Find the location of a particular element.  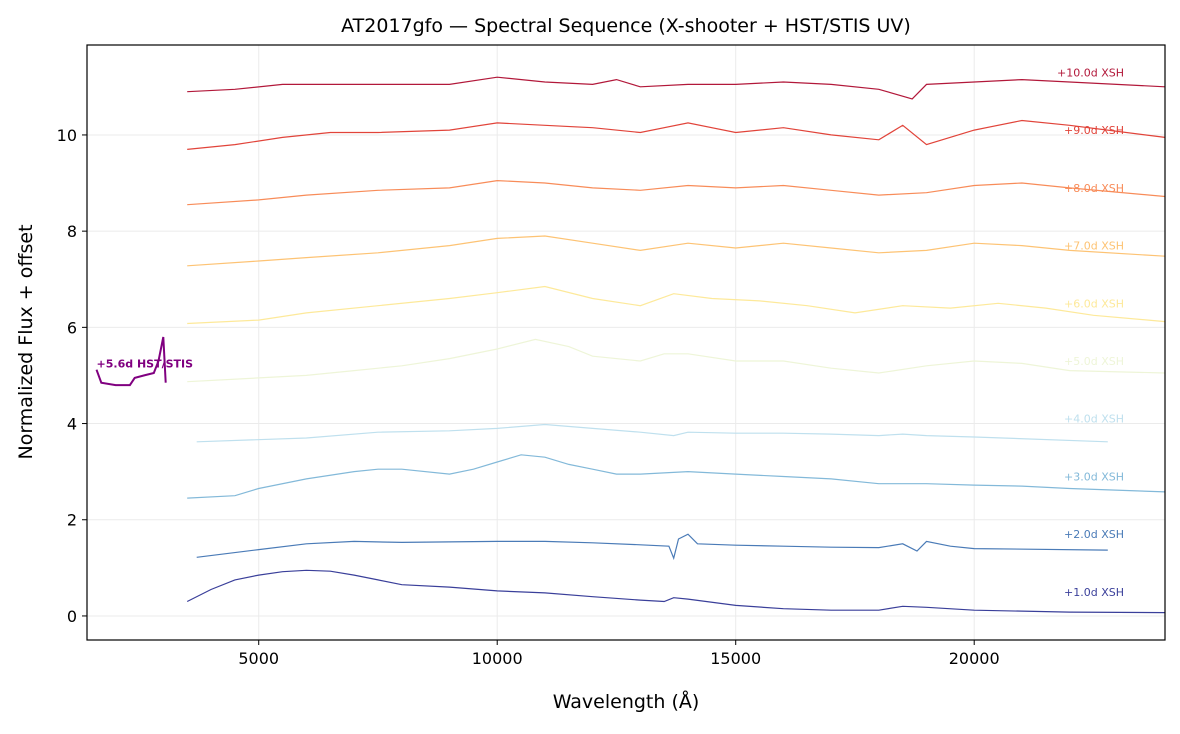

series-label: +5.0d XSH is located at coordinates (1094, 361).